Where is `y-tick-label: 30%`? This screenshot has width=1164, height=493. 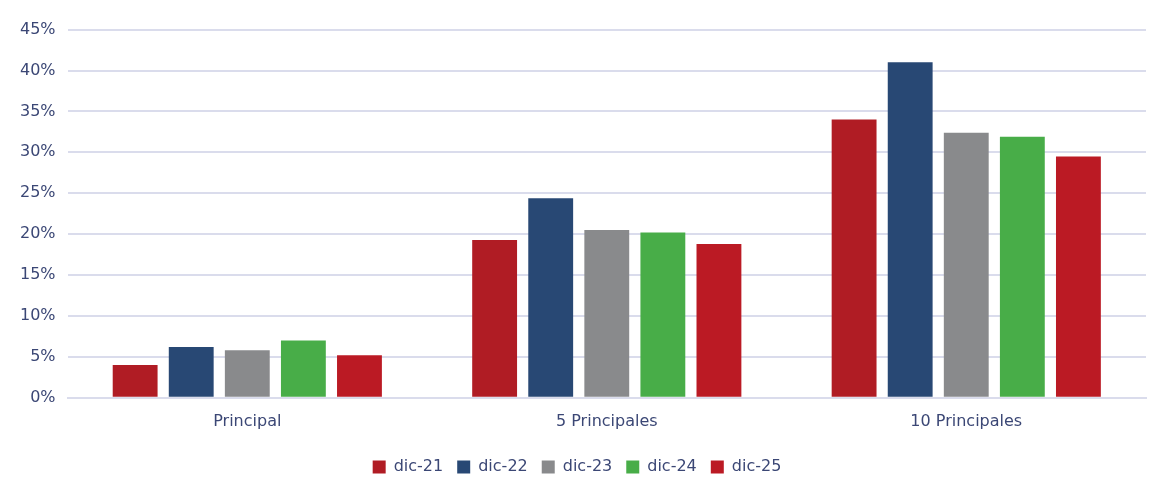 y-tick-label: 30% is located at coordinates (38, 151).